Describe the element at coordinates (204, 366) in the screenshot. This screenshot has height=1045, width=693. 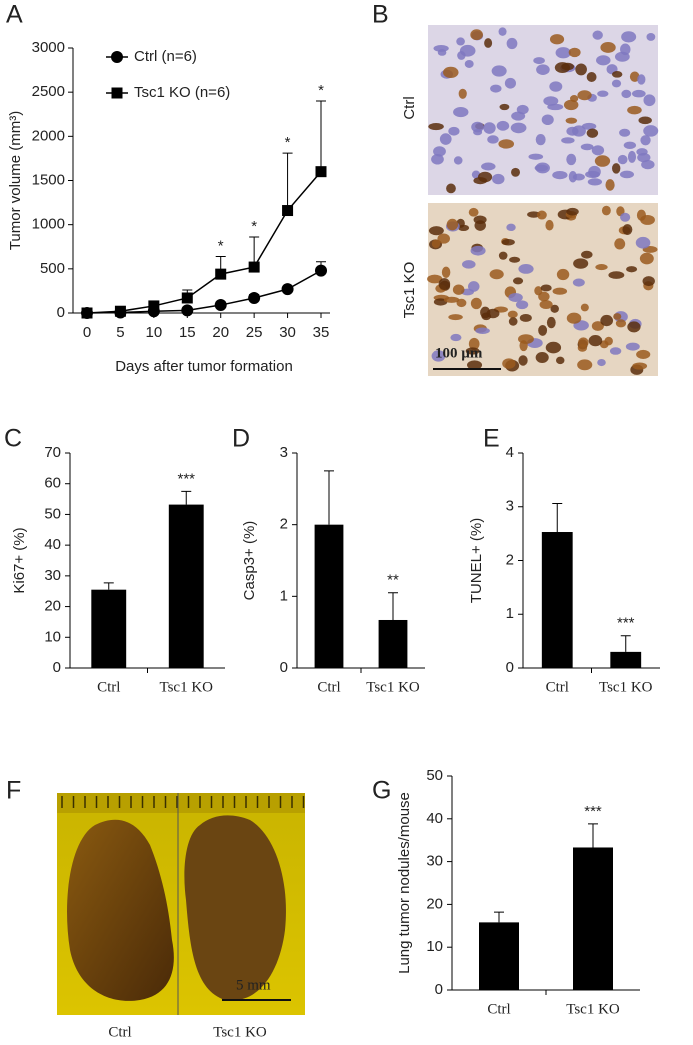
I see `x-axis-label: Days after tumor formation` at that location.